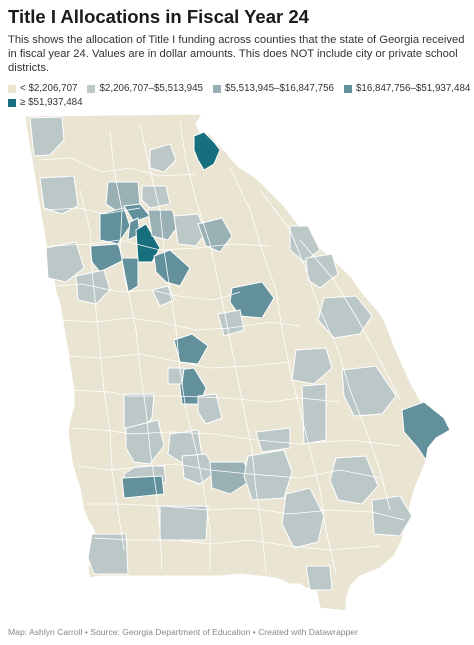 The width and height of the screenshot is (474, 645). I want to click on legend-item-4: $16,847,756–$51,937,484, so click(407, 88).